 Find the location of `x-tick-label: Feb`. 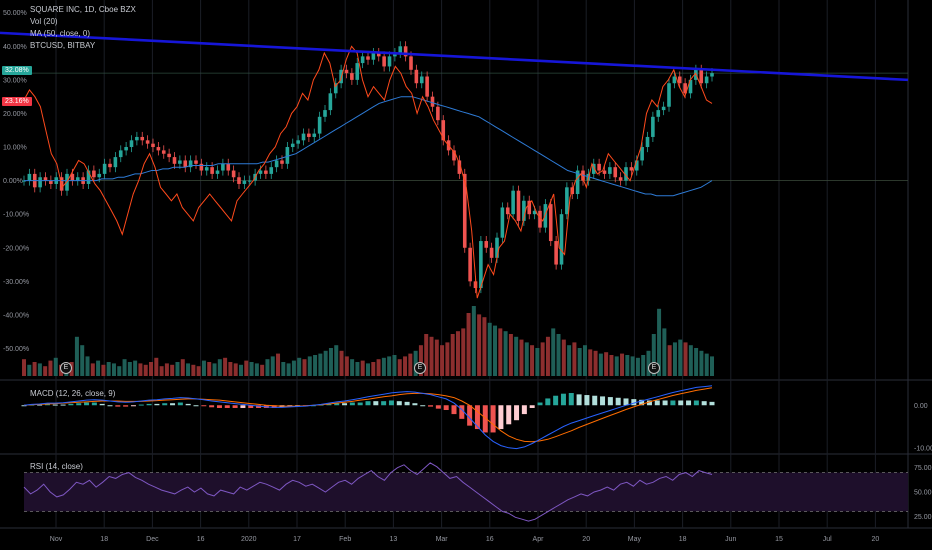

x-tick-label: Feb is located at coordinates (345, 539).